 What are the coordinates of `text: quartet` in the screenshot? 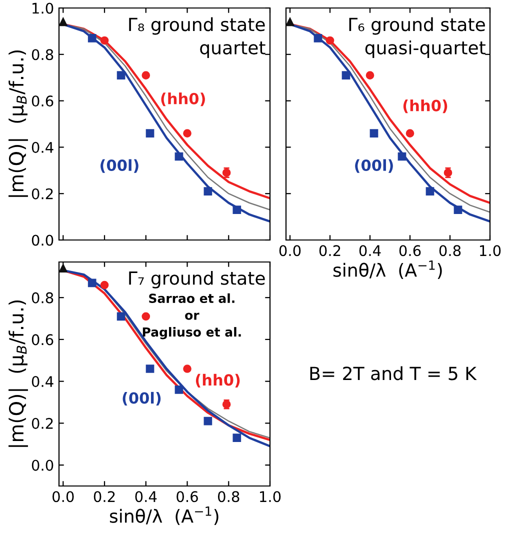 It's located at (233, 50).